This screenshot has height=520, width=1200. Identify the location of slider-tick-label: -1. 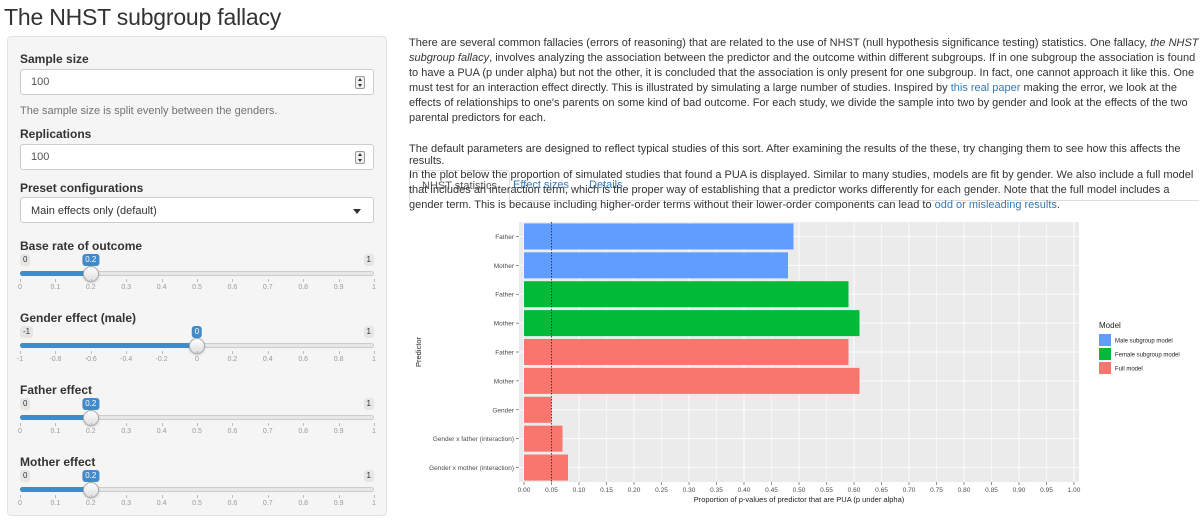
(20, 359).